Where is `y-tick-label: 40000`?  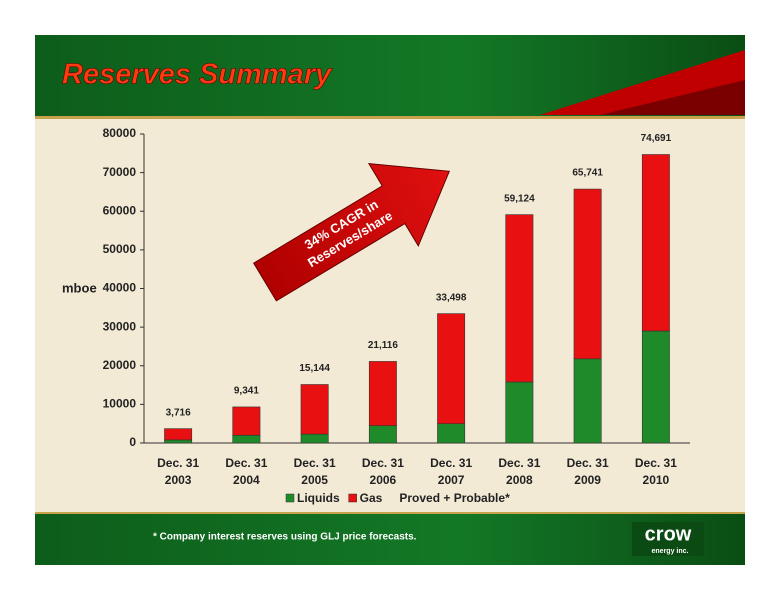 y-tick-label: 40000 is located at coordinates (120, 288).